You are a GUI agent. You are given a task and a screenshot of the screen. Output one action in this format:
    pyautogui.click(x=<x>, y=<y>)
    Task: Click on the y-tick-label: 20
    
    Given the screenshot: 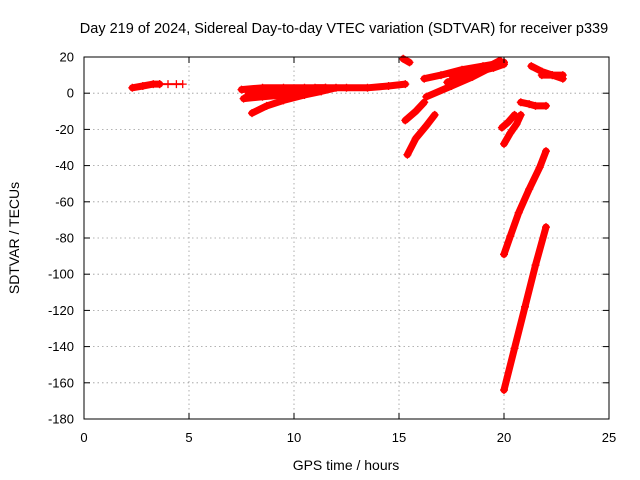 What is the action you would take?
    pyautogui.click(x=67, y=57)
    